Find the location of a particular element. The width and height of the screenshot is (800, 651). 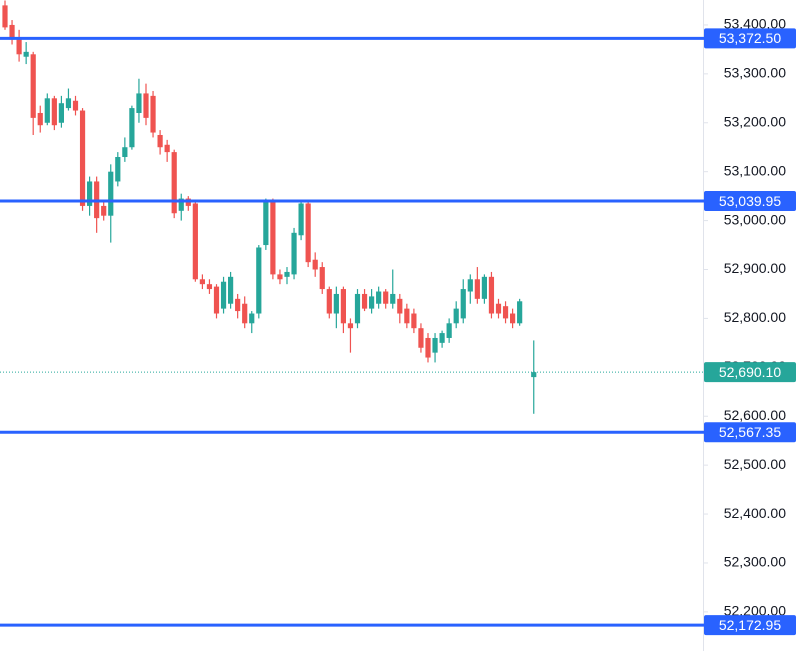

level-label: 52,567.35 is located at coordinates (750, 432).